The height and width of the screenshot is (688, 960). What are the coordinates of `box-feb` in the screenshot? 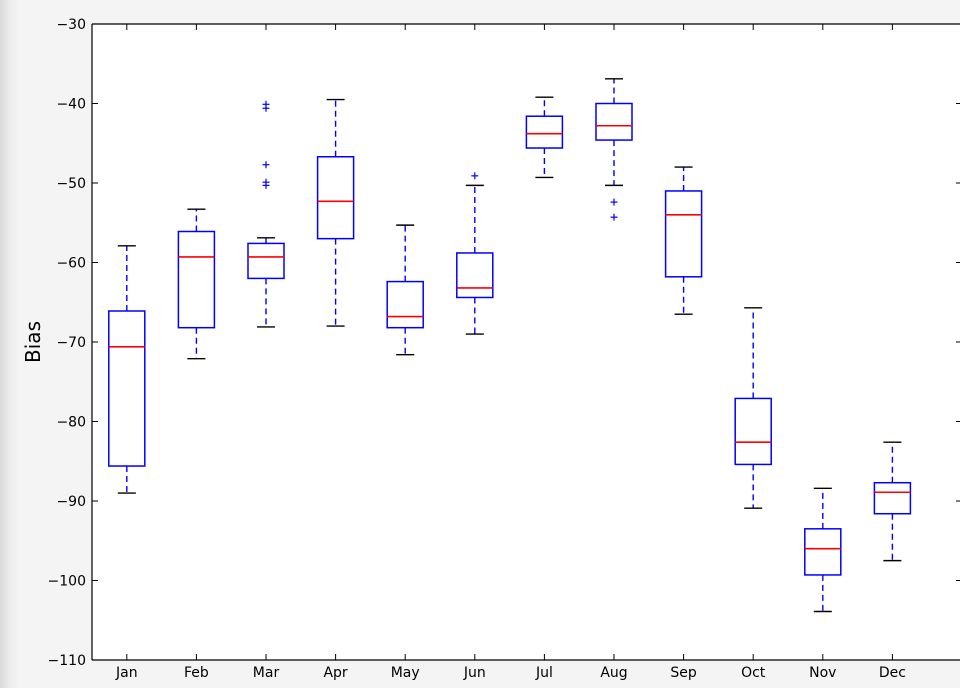 It's located at (196, 284).